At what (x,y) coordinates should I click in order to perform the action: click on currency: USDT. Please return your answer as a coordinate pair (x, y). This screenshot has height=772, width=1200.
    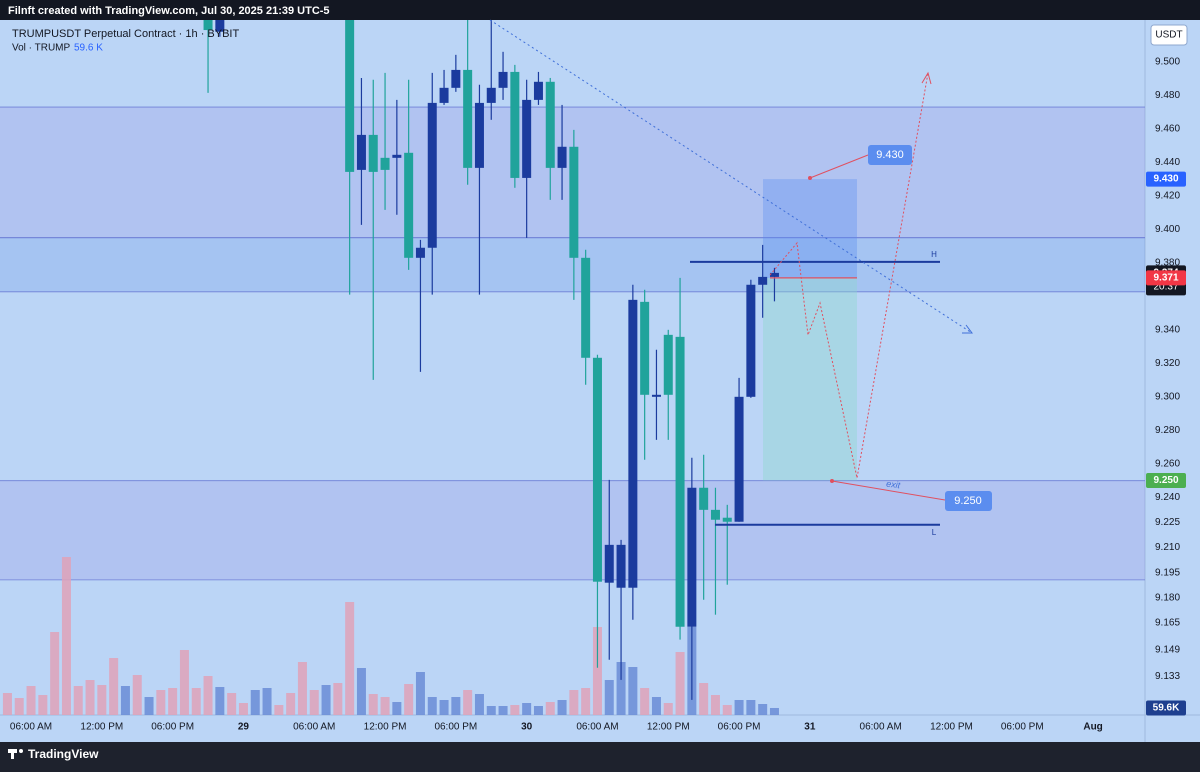
    Looking at the image, I should click on (1168, 35).